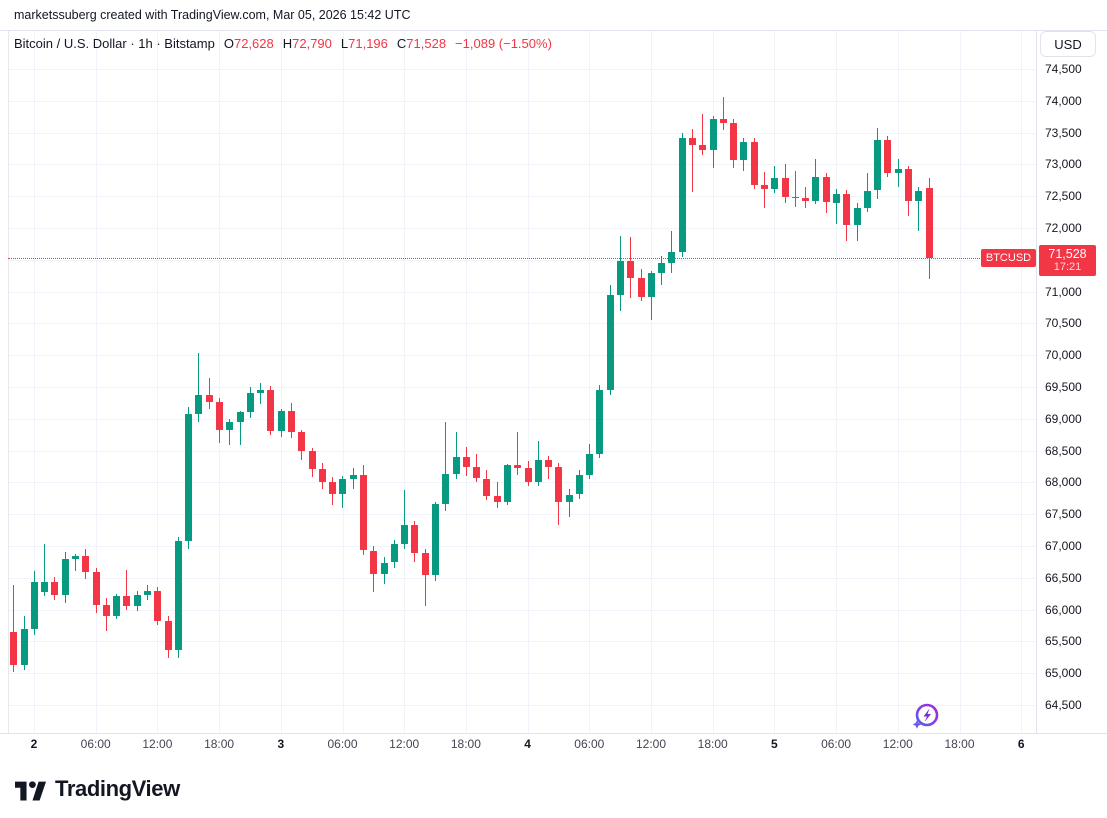 The image size is (1107, 818). What do you see at coordinates (1067, 254) in the screenshot?
I see `last-price-value: 71,528` at bounding box center [1067, 254].